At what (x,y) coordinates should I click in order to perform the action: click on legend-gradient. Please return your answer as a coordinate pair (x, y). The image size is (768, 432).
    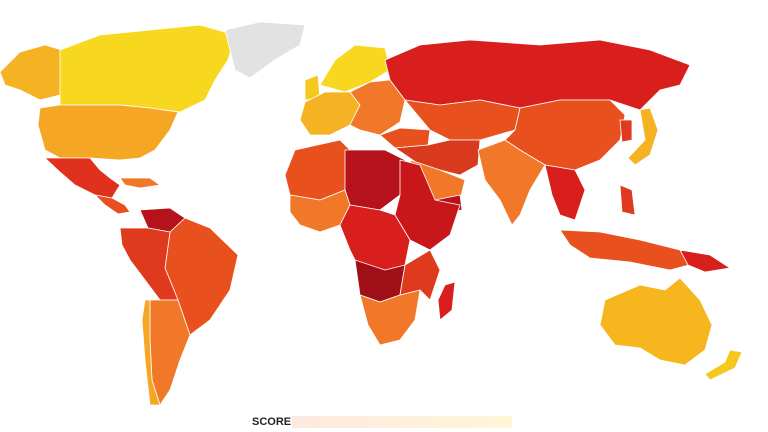
    Looking at the image, I should click on (402, 422).